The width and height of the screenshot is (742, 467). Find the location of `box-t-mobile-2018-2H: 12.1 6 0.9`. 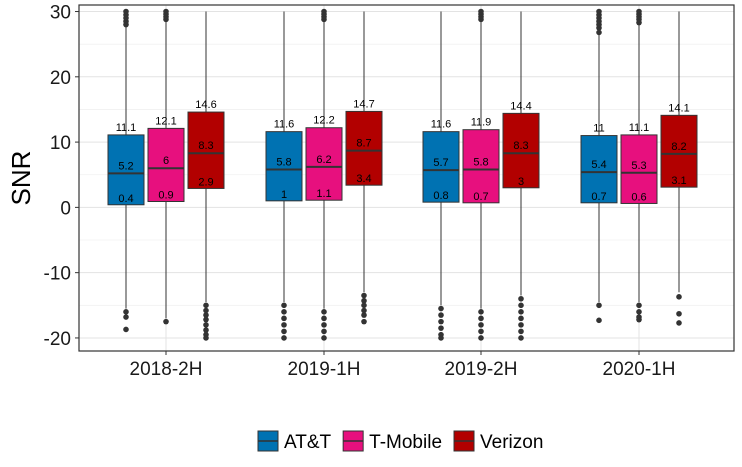

box-t-mobile-2018-2H: 12.1 6 0.9 is located at coordinates (166, 166).